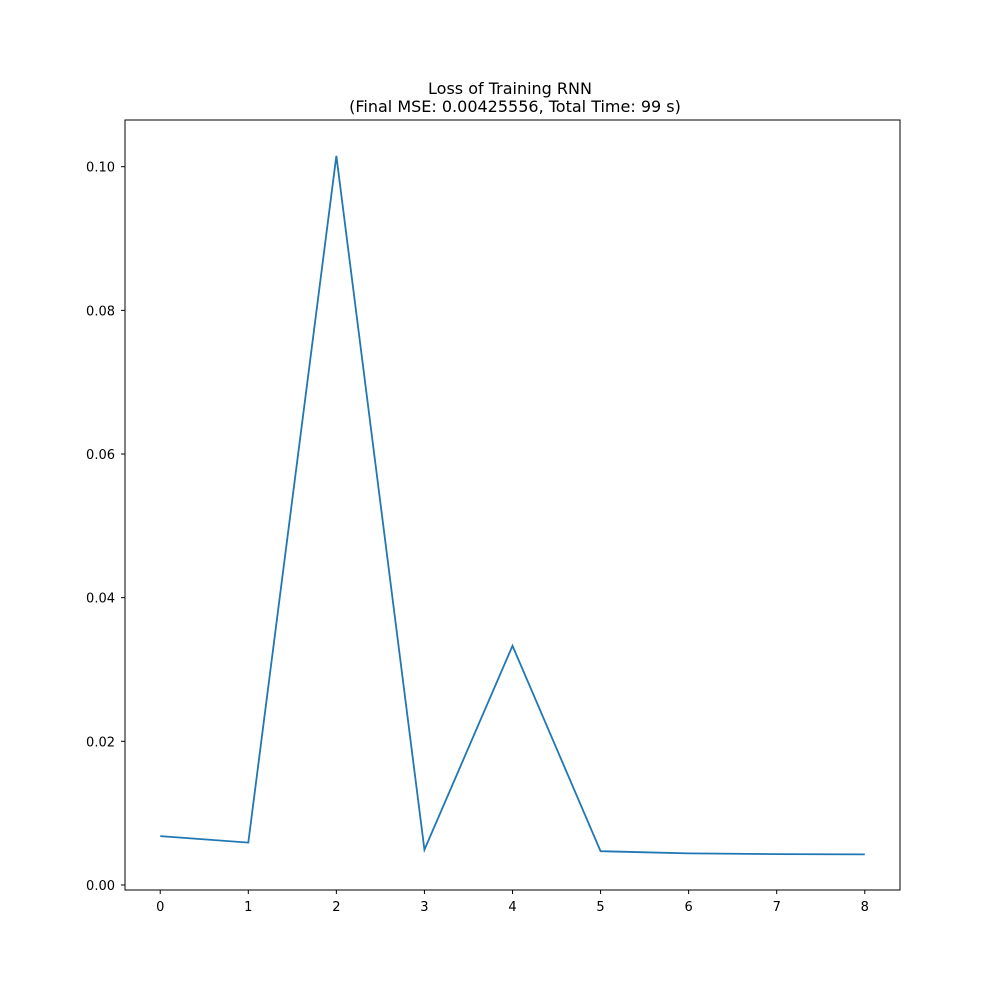  What do you see at coordinates (600, 907) in the screenshot?
I see `x-tick-label: 5` at bounding box center [600, 907].